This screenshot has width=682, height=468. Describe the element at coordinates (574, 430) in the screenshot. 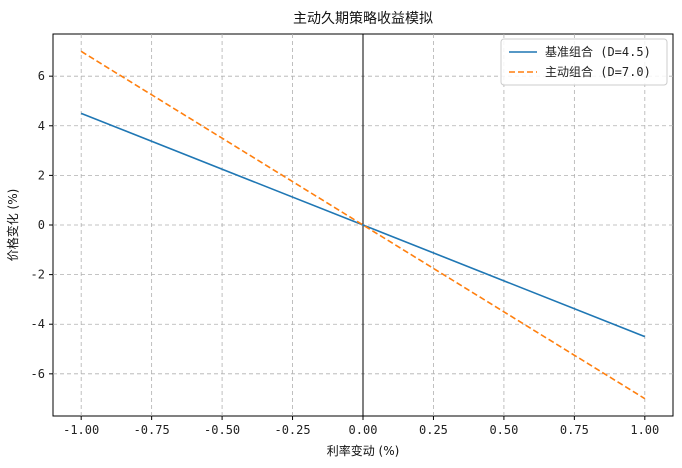

I see `x-tick-label: 0.75` at that location.